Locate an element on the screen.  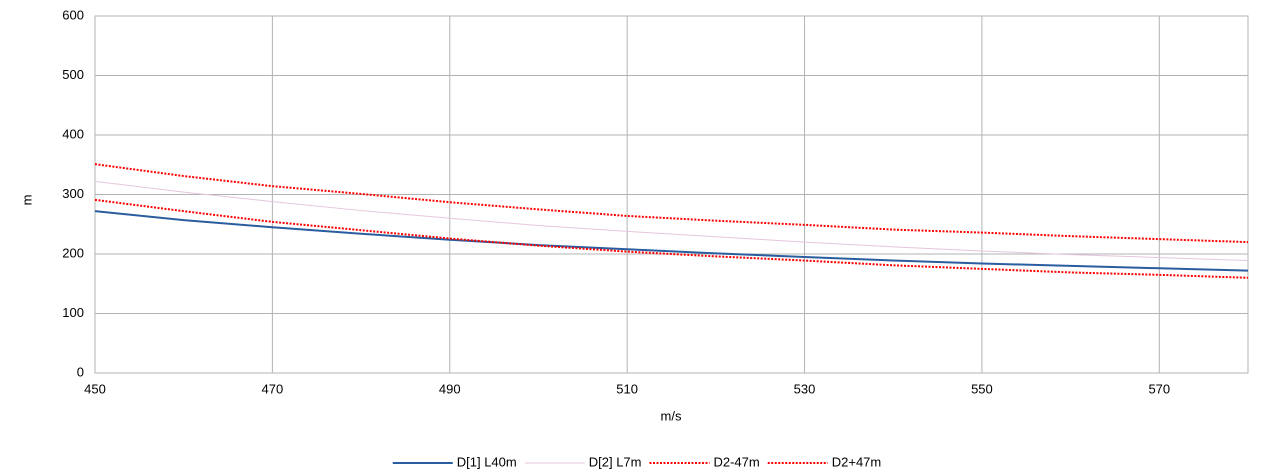
x-tick-label: 530 is located at coordinates (805, 388).